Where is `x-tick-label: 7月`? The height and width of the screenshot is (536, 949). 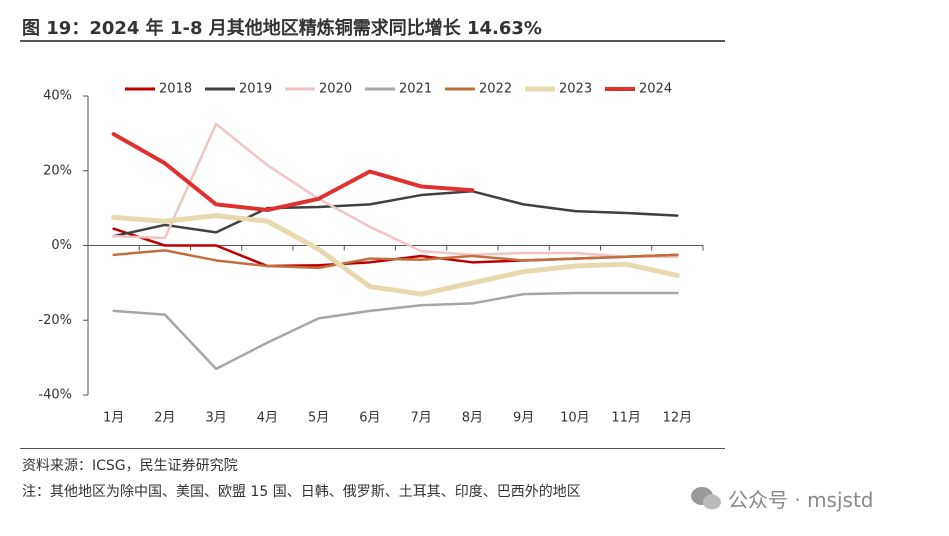
x-tick-label: 7月 is located at coordinates (420, 418).